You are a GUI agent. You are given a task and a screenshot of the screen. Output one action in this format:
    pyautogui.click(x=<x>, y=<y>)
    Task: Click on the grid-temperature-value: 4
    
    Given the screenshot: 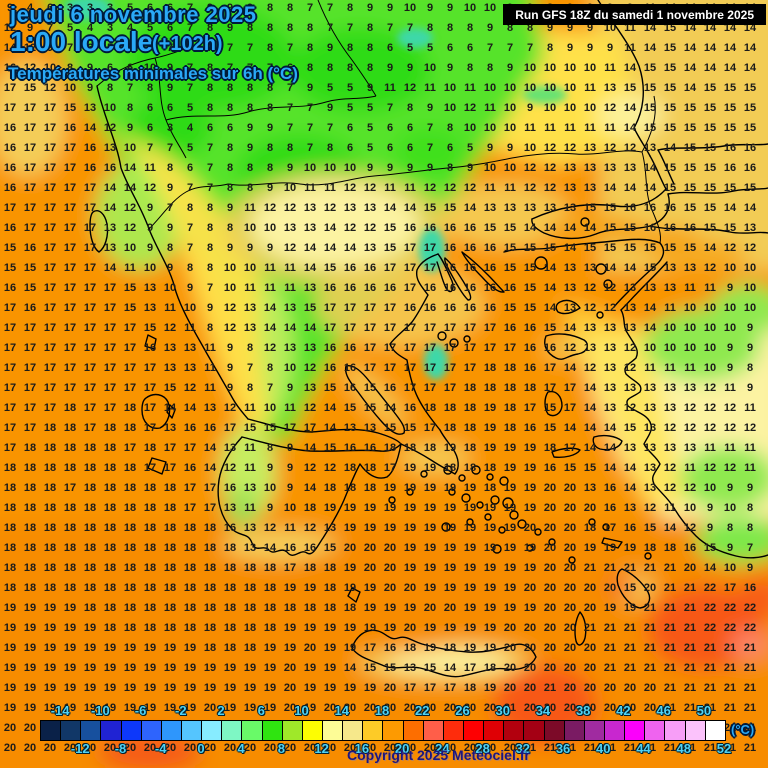 What is the action you would take?
    pyautogui.click(x=90, y=28)
    